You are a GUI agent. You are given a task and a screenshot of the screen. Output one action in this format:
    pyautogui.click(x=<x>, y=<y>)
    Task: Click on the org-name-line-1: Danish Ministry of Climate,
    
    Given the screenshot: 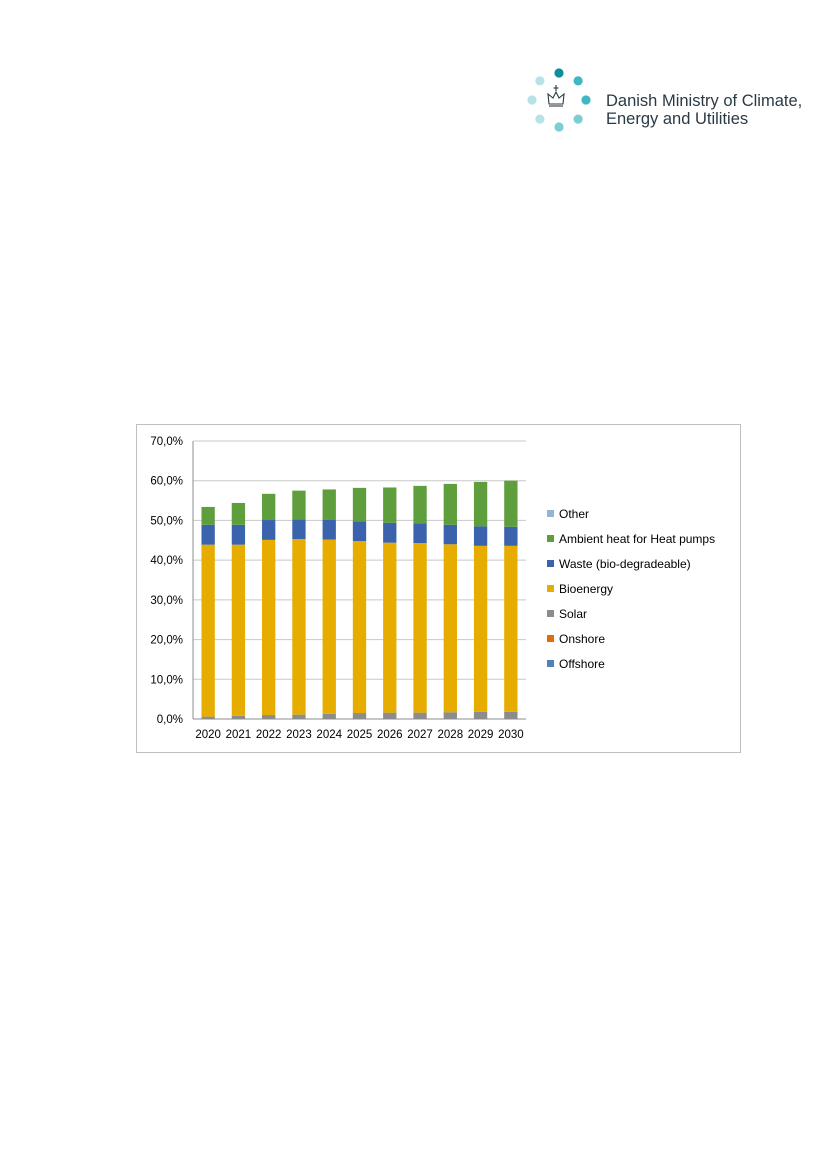 What is the action you would take?
    pyautogui.click(x=704, y=101)
    